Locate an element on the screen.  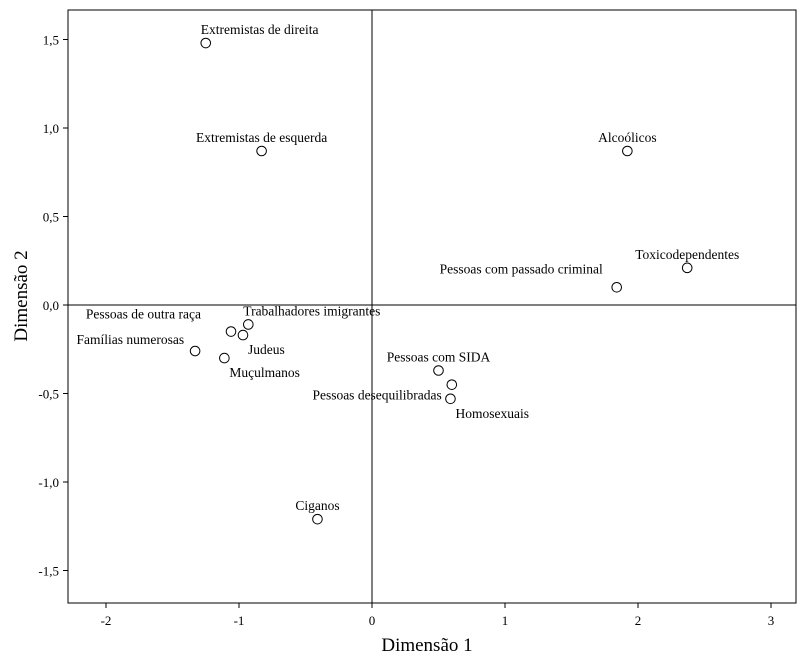
point-label: Ciganos is located at coordinates (317, 505).